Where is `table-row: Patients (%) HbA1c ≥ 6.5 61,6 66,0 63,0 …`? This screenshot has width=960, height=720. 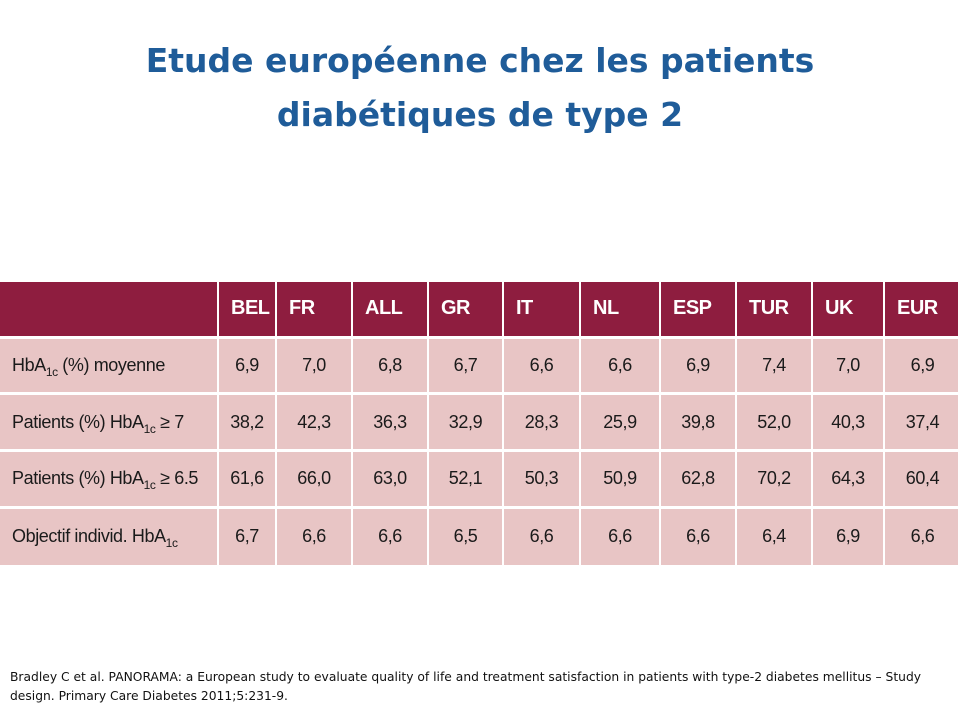 table-row: Patients (%) HbA1c ≥ 6.5 61,6 66,0 63,0 … is located at coordinates (480, 478).